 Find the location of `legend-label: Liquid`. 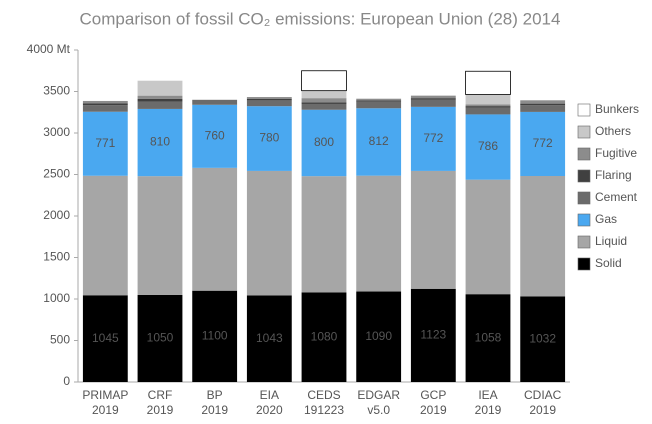

legend-label: Liquid is located at coordinates (611, 241).